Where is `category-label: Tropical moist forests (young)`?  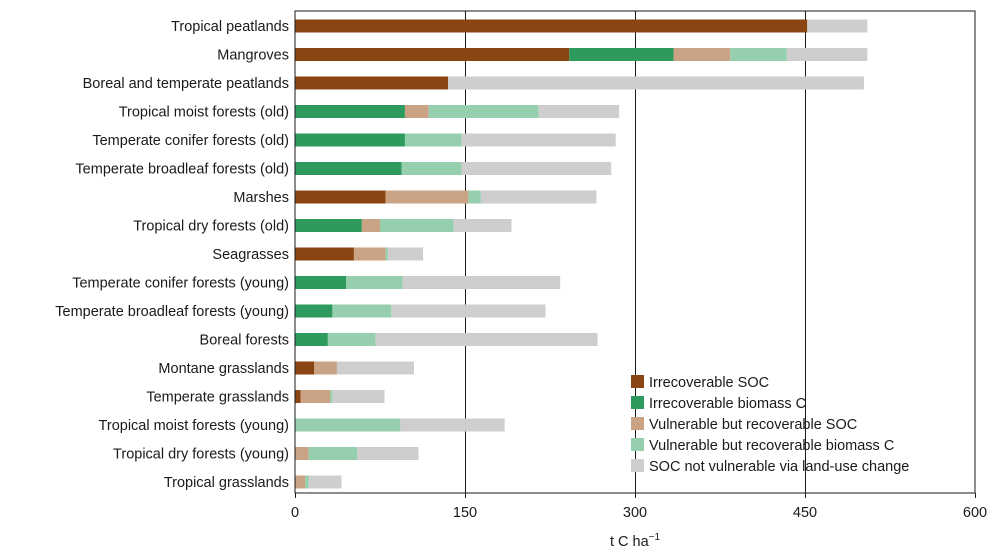
category-label: Tropical moist forests (young) is located at coordinates (194, 426).